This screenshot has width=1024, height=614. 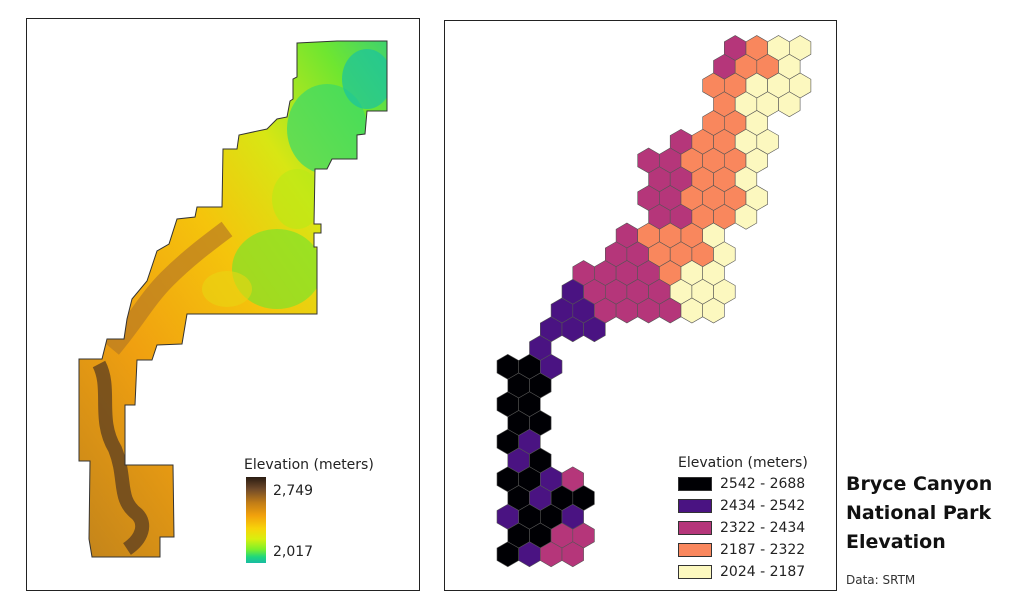 What do you see at coordinates (309, 465) in the screenshot?
I see `continuous-legend-title: Elevation (meters)` at bounding box center [309, 465].